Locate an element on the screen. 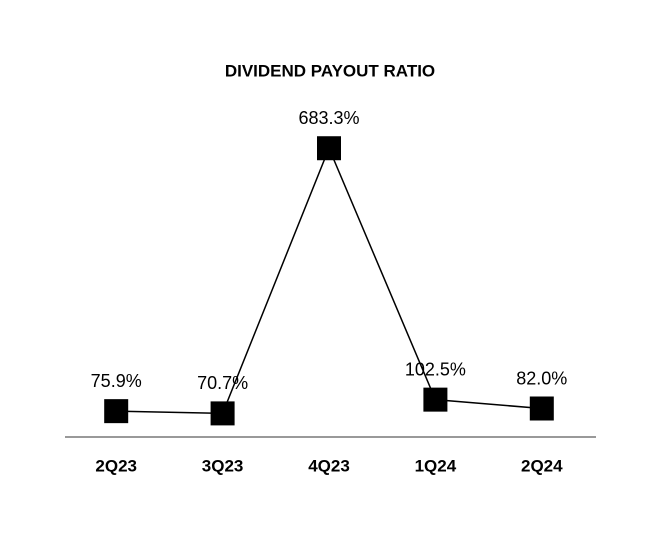 The height and width of the screenshot is (540, 660). x-tick-label: 2Q24 is located at coordinates (542, 465).